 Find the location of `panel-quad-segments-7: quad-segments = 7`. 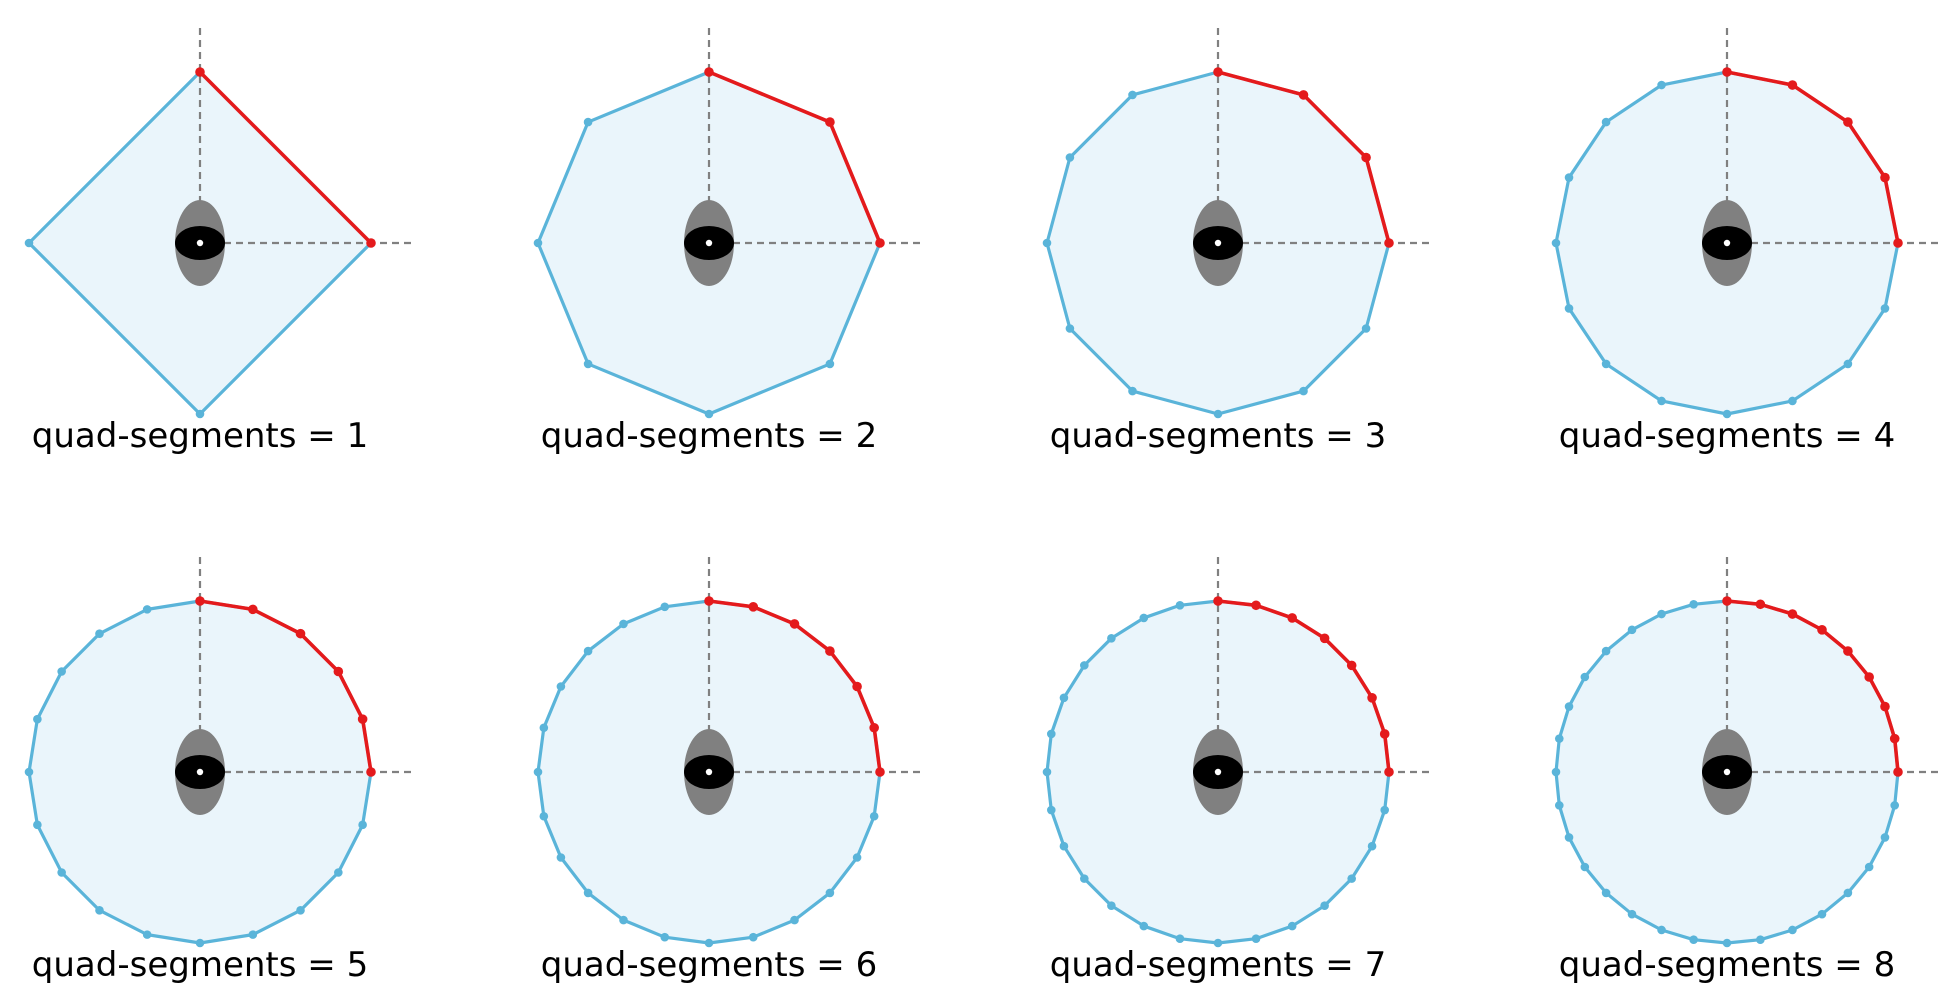

panel-quad-segments-7: quad-segments = 7 is located at coordinates (1237, 771).